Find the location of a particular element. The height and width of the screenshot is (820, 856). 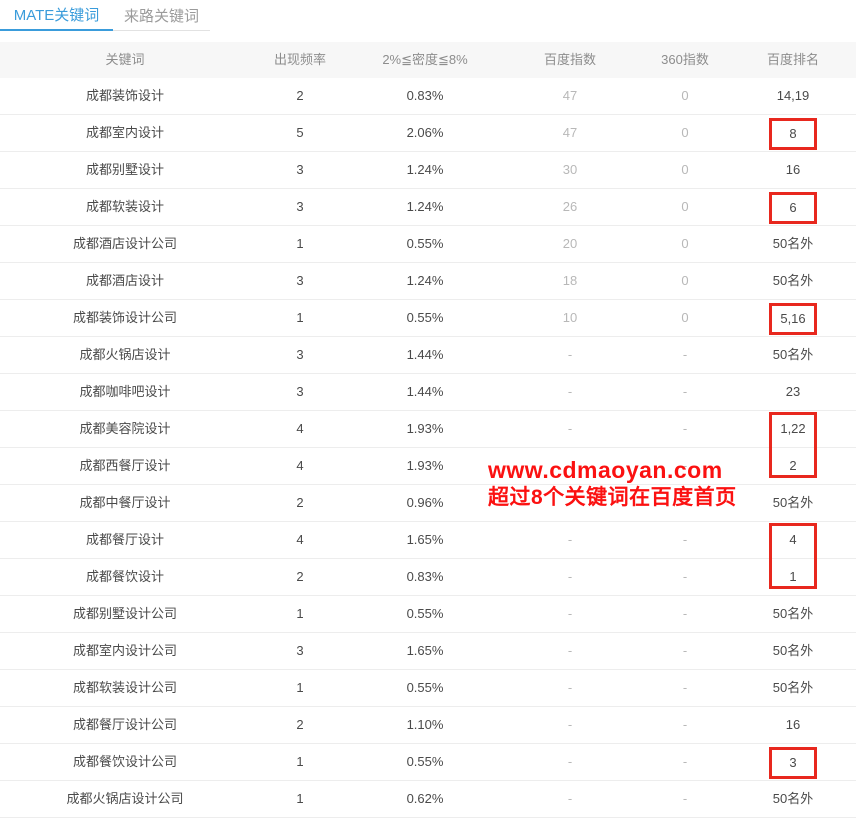

header-cell-baidu-index: 百度指数 is located at coordinates (569, 59).